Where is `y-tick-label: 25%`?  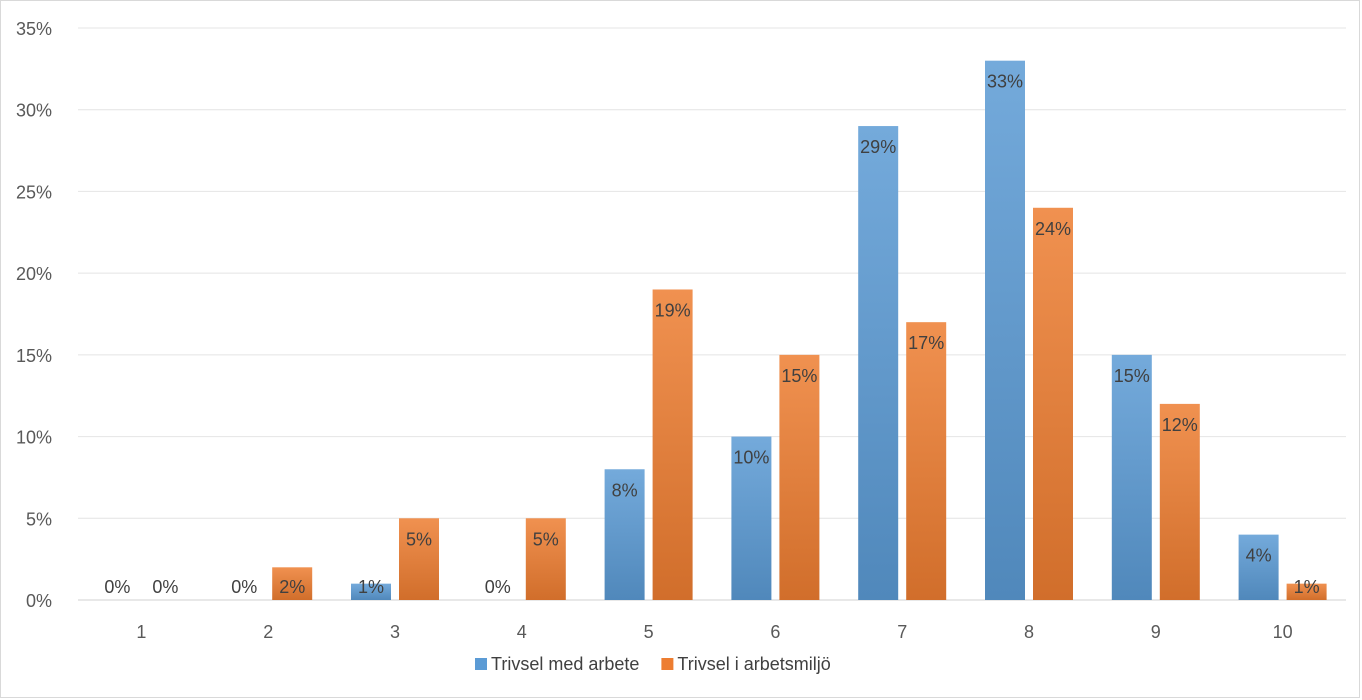 y-tick-label: 25% is located at coordinates (34, 192).